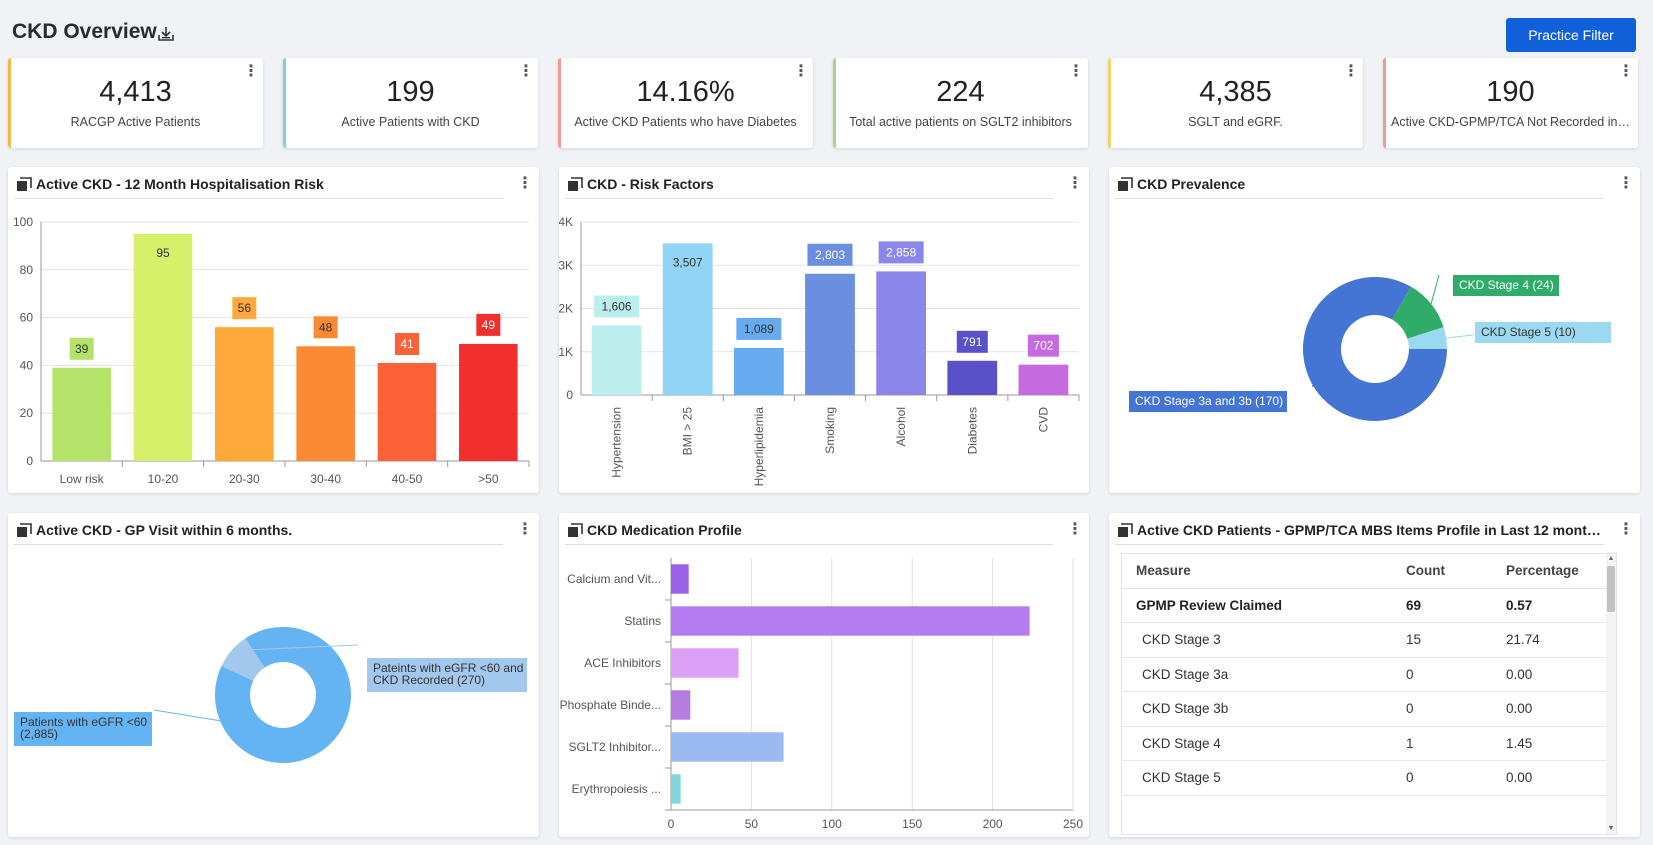 This screenshot has height=845, width=1653. What do you see at coordinates (1043, 420) in the screenshot?
I see `x-tick-label: CVD` at bounding box center [1043, 420].